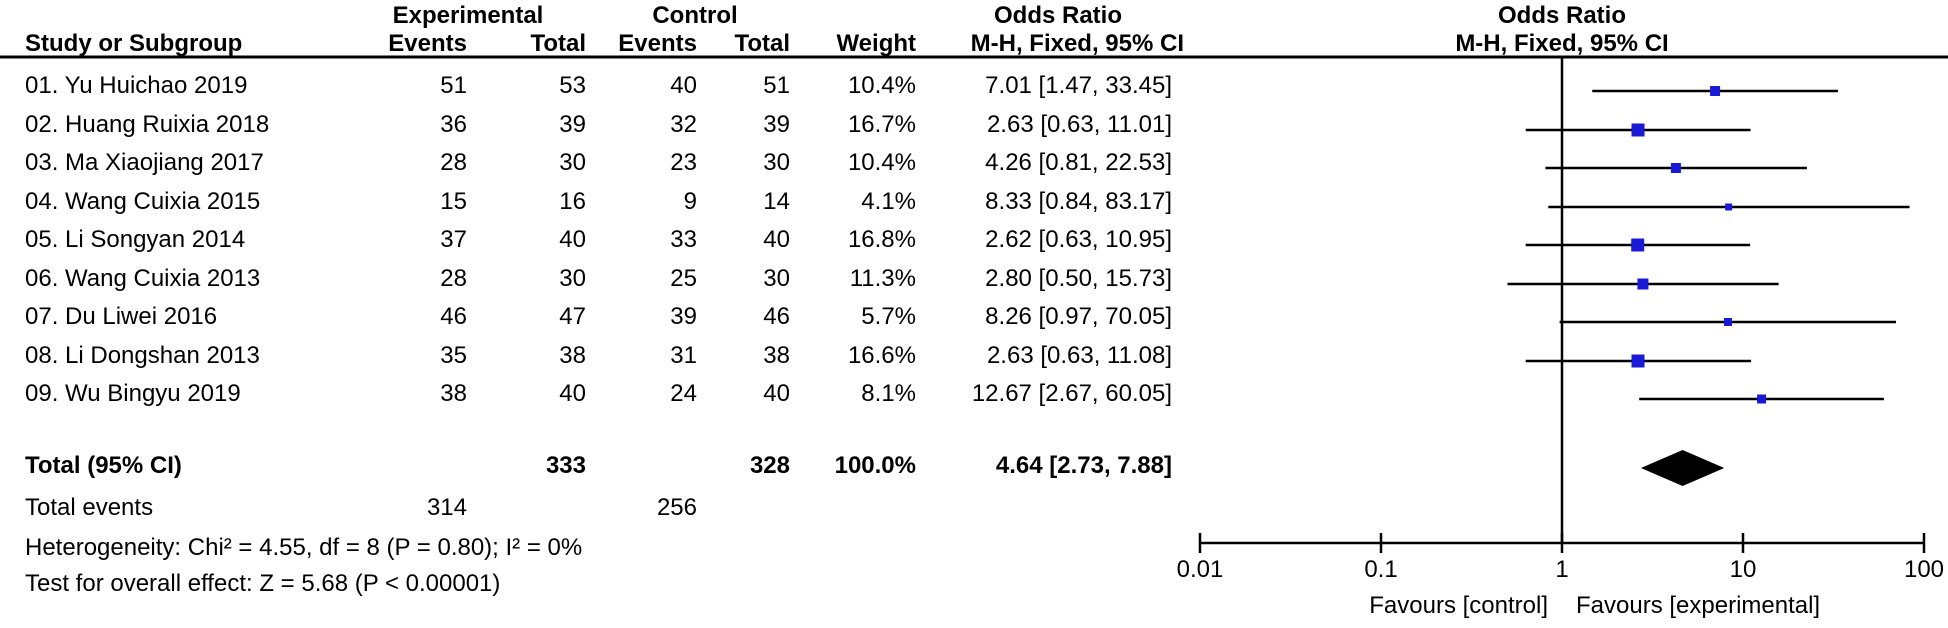  I want to click on total-events-ctl: 256, so click(676, 507).